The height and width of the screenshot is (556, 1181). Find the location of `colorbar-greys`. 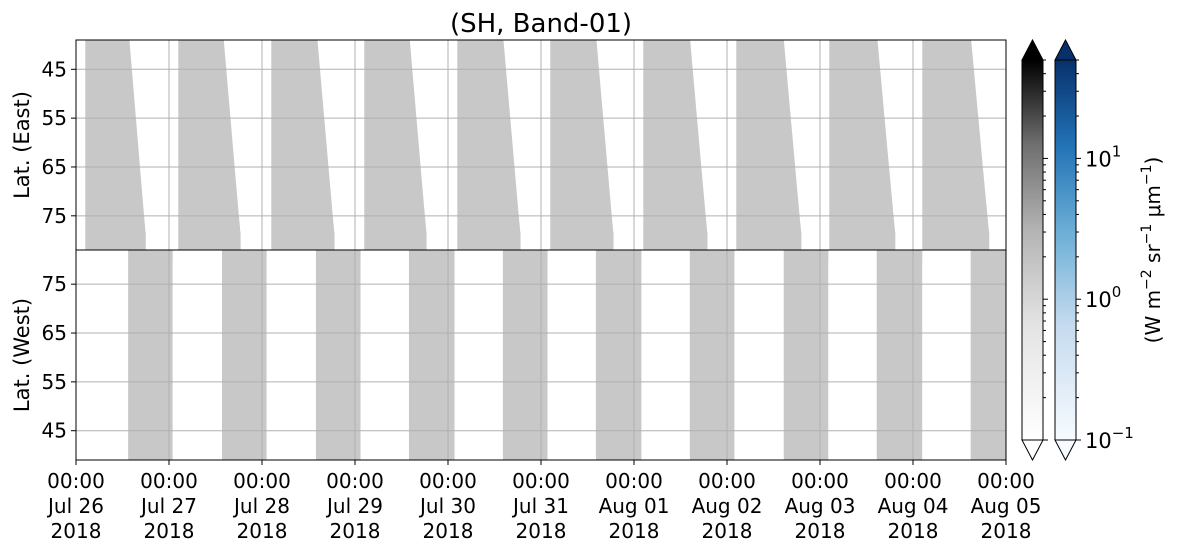

colorbar-greys is located at coordinates (1032, 250).